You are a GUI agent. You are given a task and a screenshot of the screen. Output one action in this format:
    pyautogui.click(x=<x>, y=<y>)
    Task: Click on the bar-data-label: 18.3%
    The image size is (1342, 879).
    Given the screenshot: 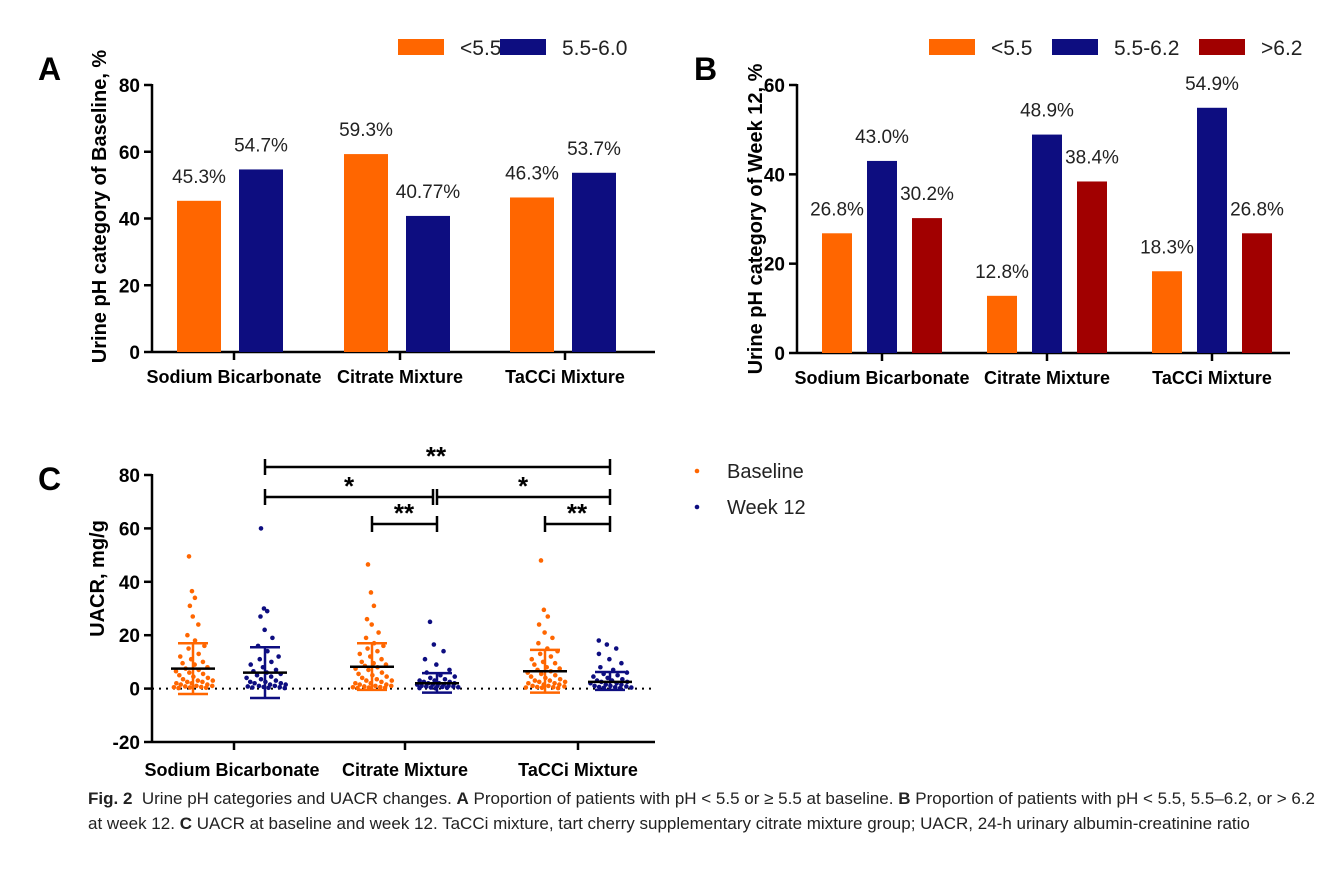 What is the action you would take?
    pyautogui.click(x=1167, y=247)
    